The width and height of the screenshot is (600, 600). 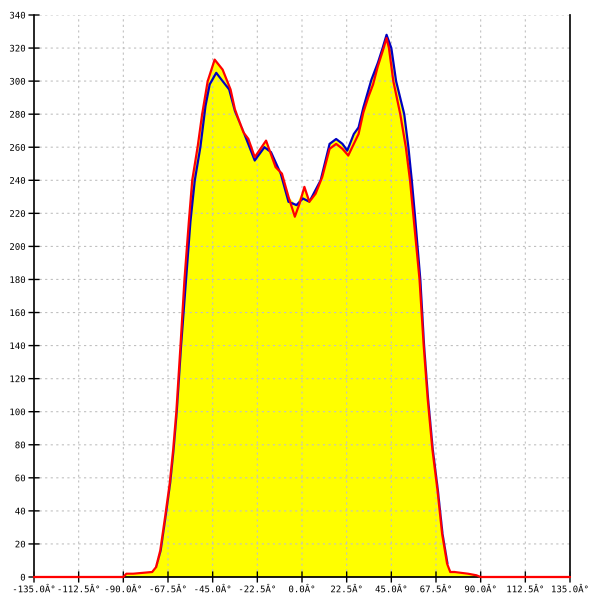 I want to click on y-tick-label: 280, so click(x=18, y=114).